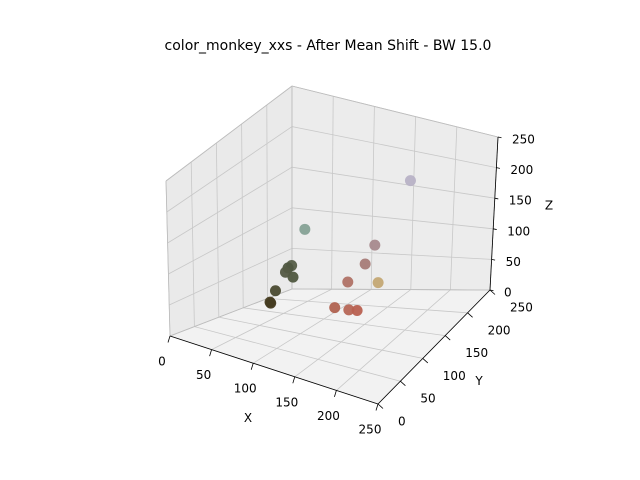  What do you see at coordinates (274, 370) in the screenshot?
I see `x-axis-line` at bounding box center [274, 370].